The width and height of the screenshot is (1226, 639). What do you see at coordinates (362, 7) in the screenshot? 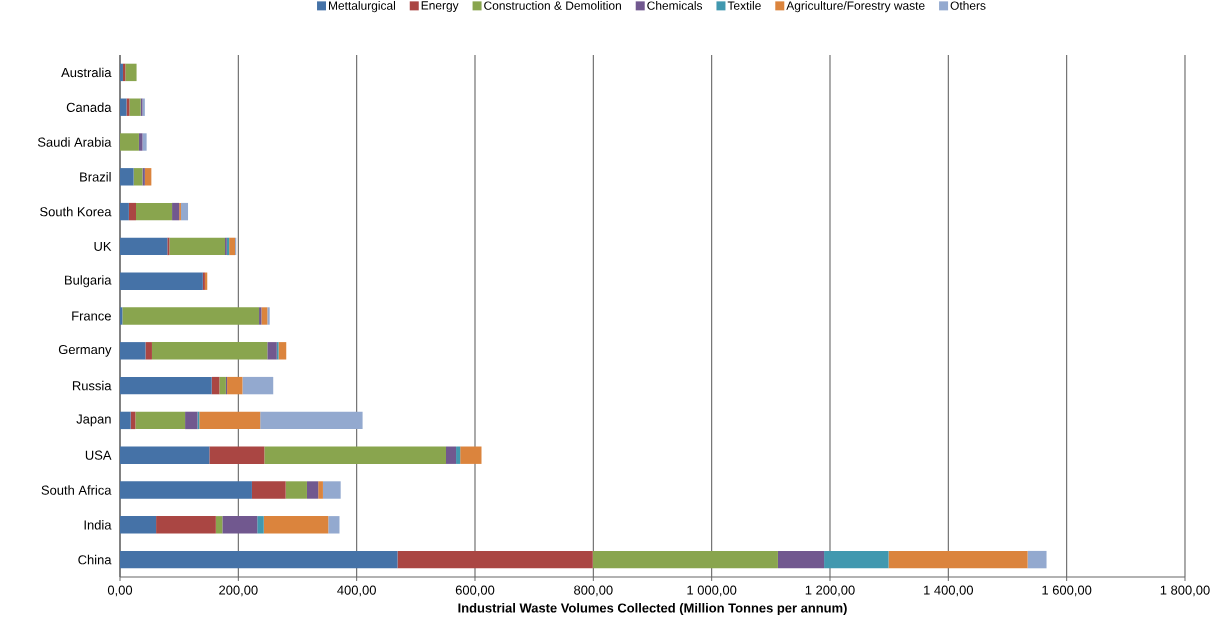
I see `legend-label: Mettalurgical` at bounding box center [362, 7].